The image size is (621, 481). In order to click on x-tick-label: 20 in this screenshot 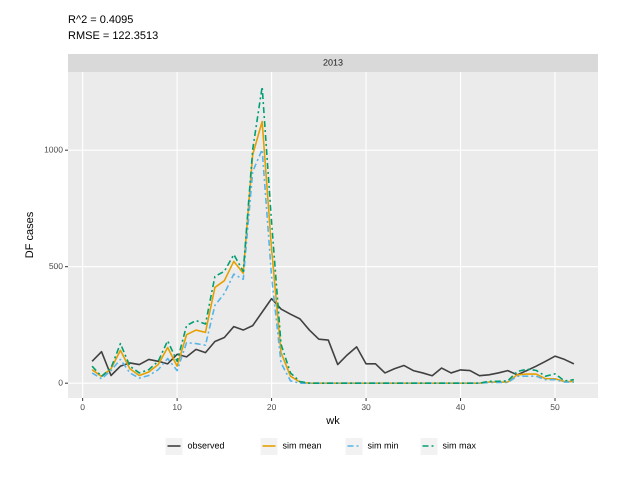, I will do `click(271, 407)`.